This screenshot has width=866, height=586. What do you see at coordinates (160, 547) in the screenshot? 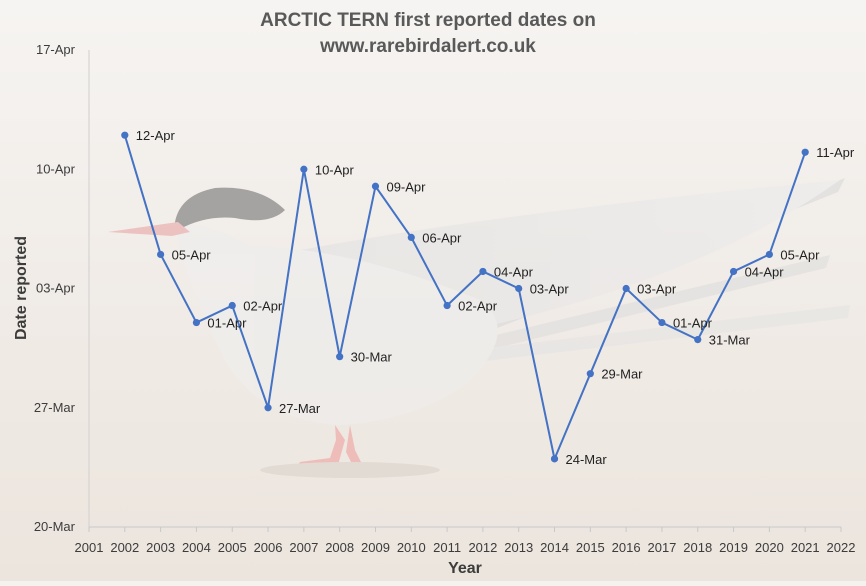
I see `x-tick-label: 2003` at bounding box center [160, 547].